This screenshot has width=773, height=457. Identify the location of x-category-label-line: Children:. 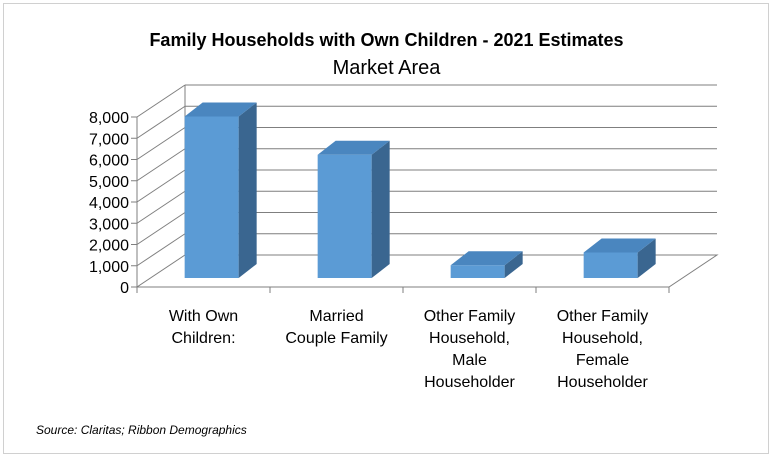
(203, 338).